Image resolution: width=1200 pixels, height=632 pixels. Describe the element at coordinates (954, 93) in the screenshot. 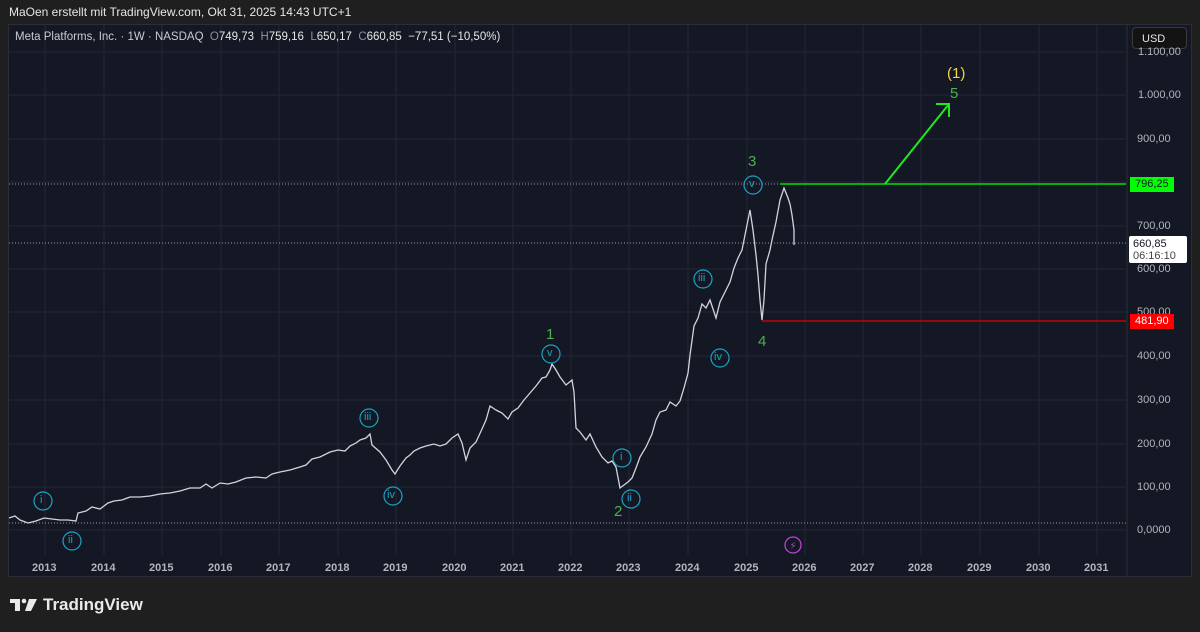

I see `wave-5: 5` at that location.